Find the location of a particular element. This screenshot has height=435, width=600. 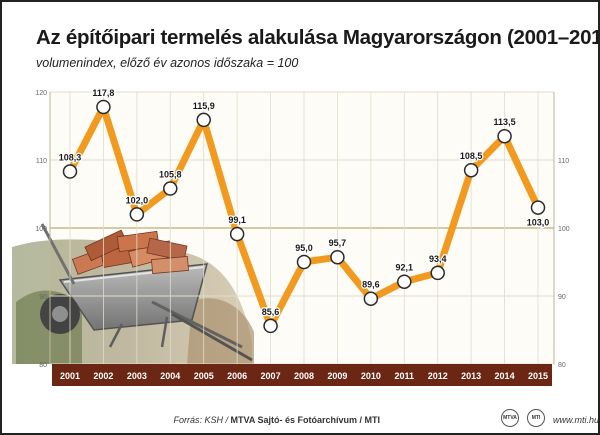

data-label: 93,4 is located at coordinates (438, 259).